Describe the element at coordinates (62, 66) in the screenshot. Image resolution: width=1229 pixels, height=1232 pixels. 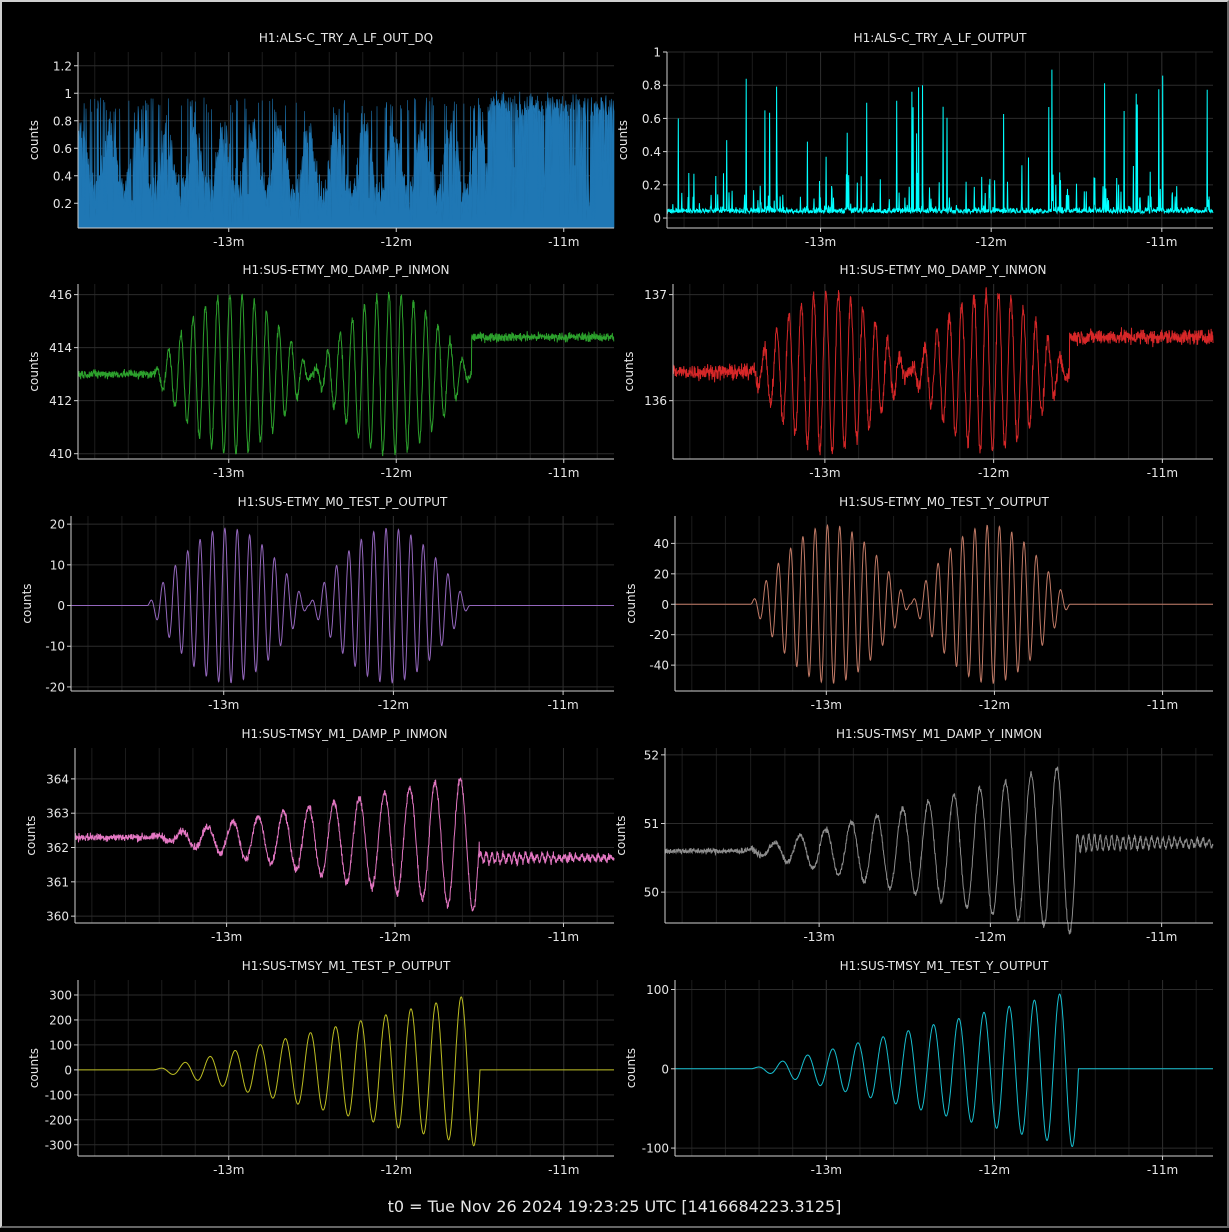
I see `y-tick-label: 1.2` at that location.